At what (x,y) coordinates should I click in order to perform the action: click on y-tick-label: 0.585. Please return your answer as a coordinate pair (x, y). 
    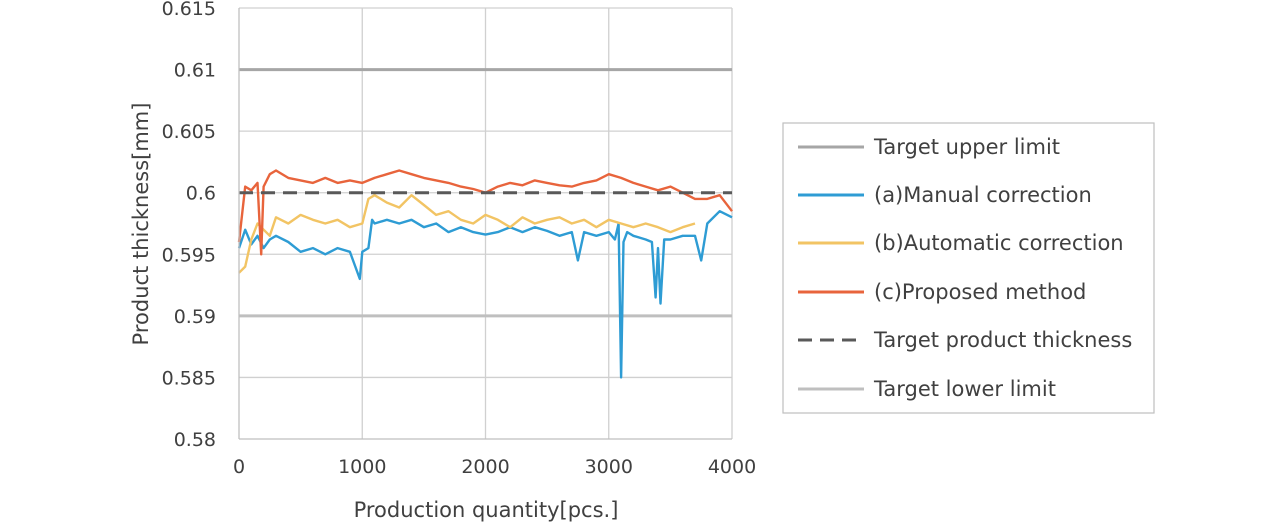
    Looking at the image, I should click on (189, 378).